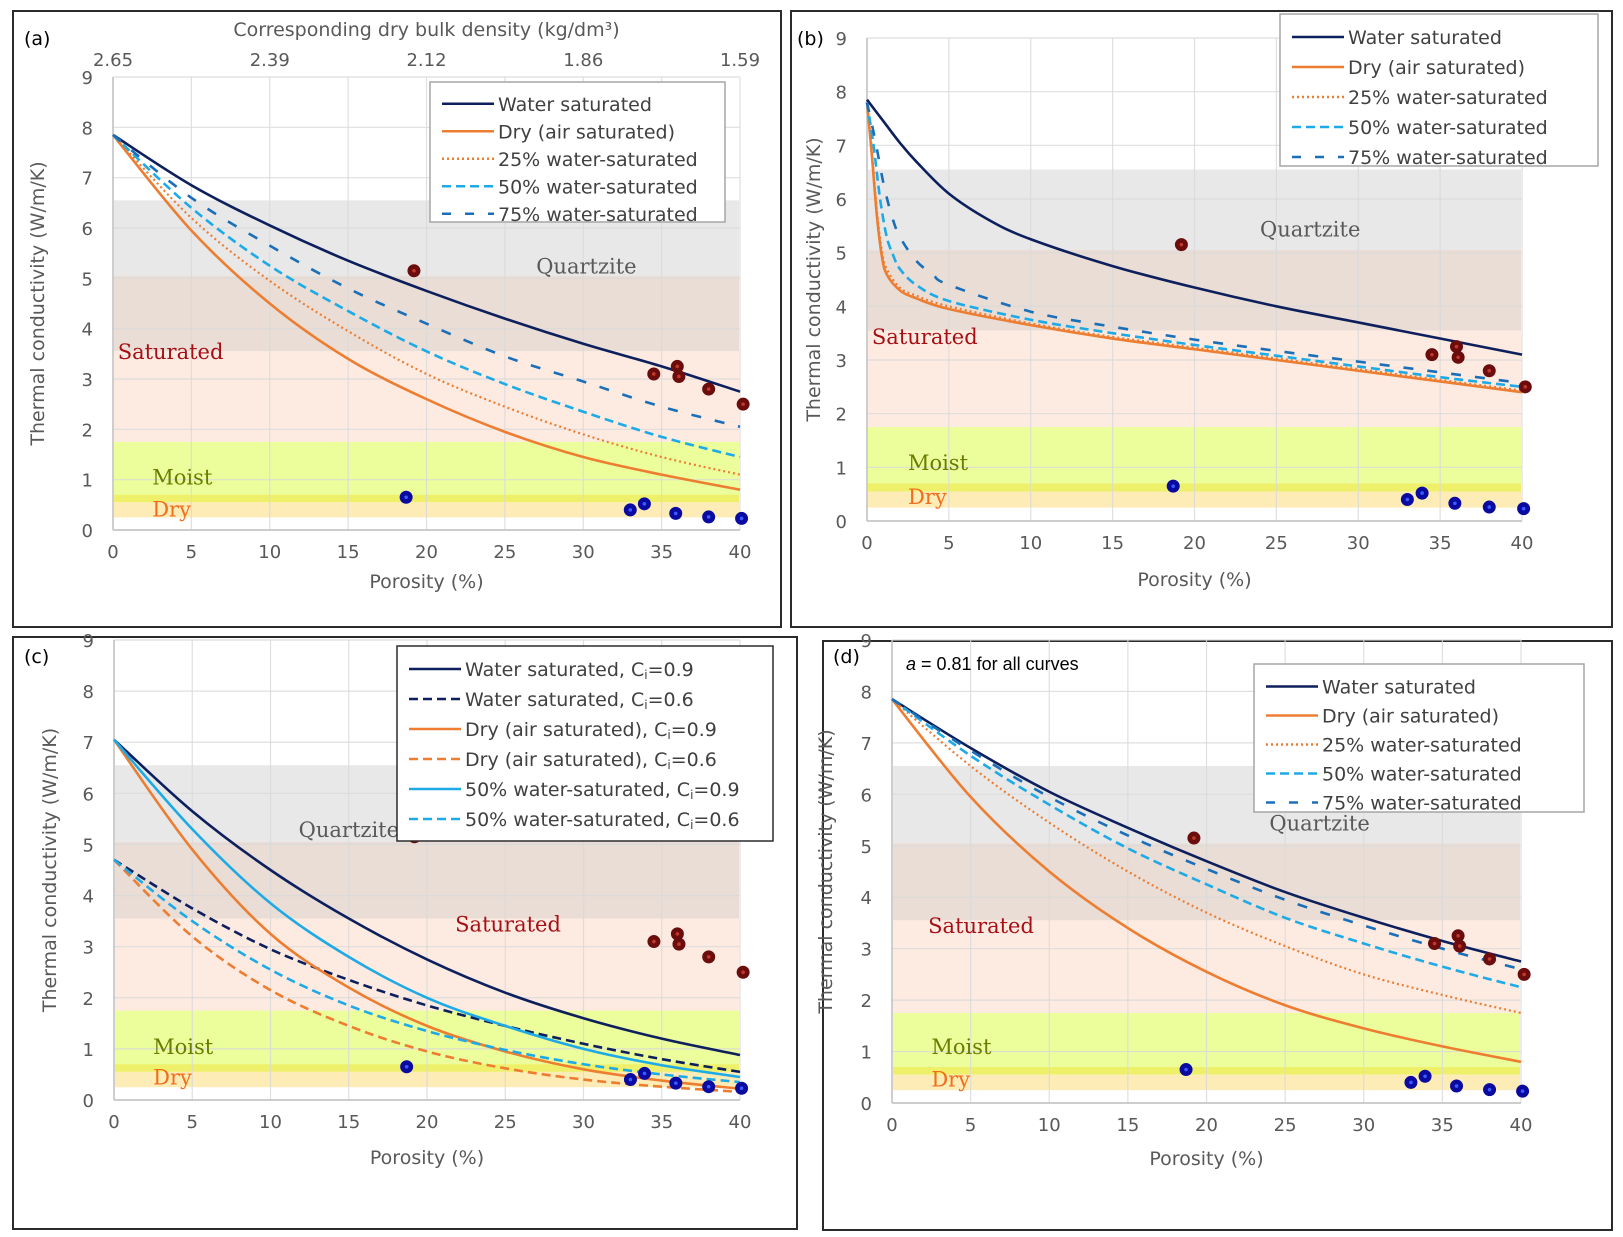 This screenshot has width=1623, height=1237. Describe the element at coordinates (586, 266) in the screenshot. I see `band-label-quartzite: Quartzite` at that location.